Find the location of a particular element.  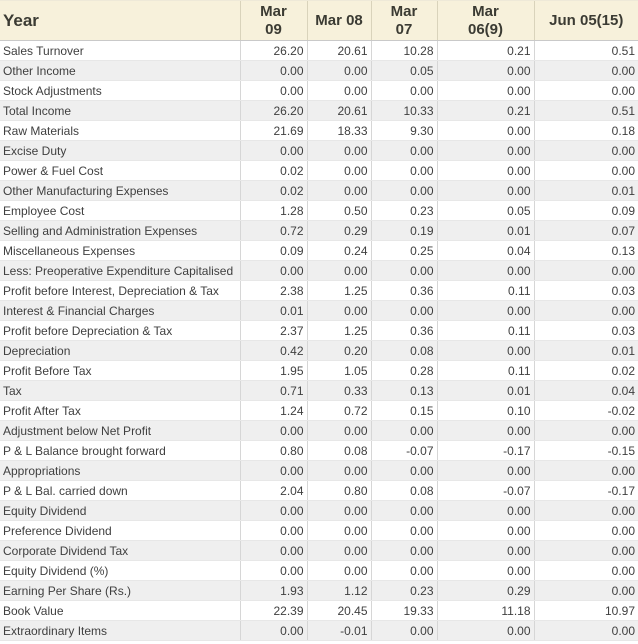

row-label: Equity Dividend is located at coordinates (120, 510).